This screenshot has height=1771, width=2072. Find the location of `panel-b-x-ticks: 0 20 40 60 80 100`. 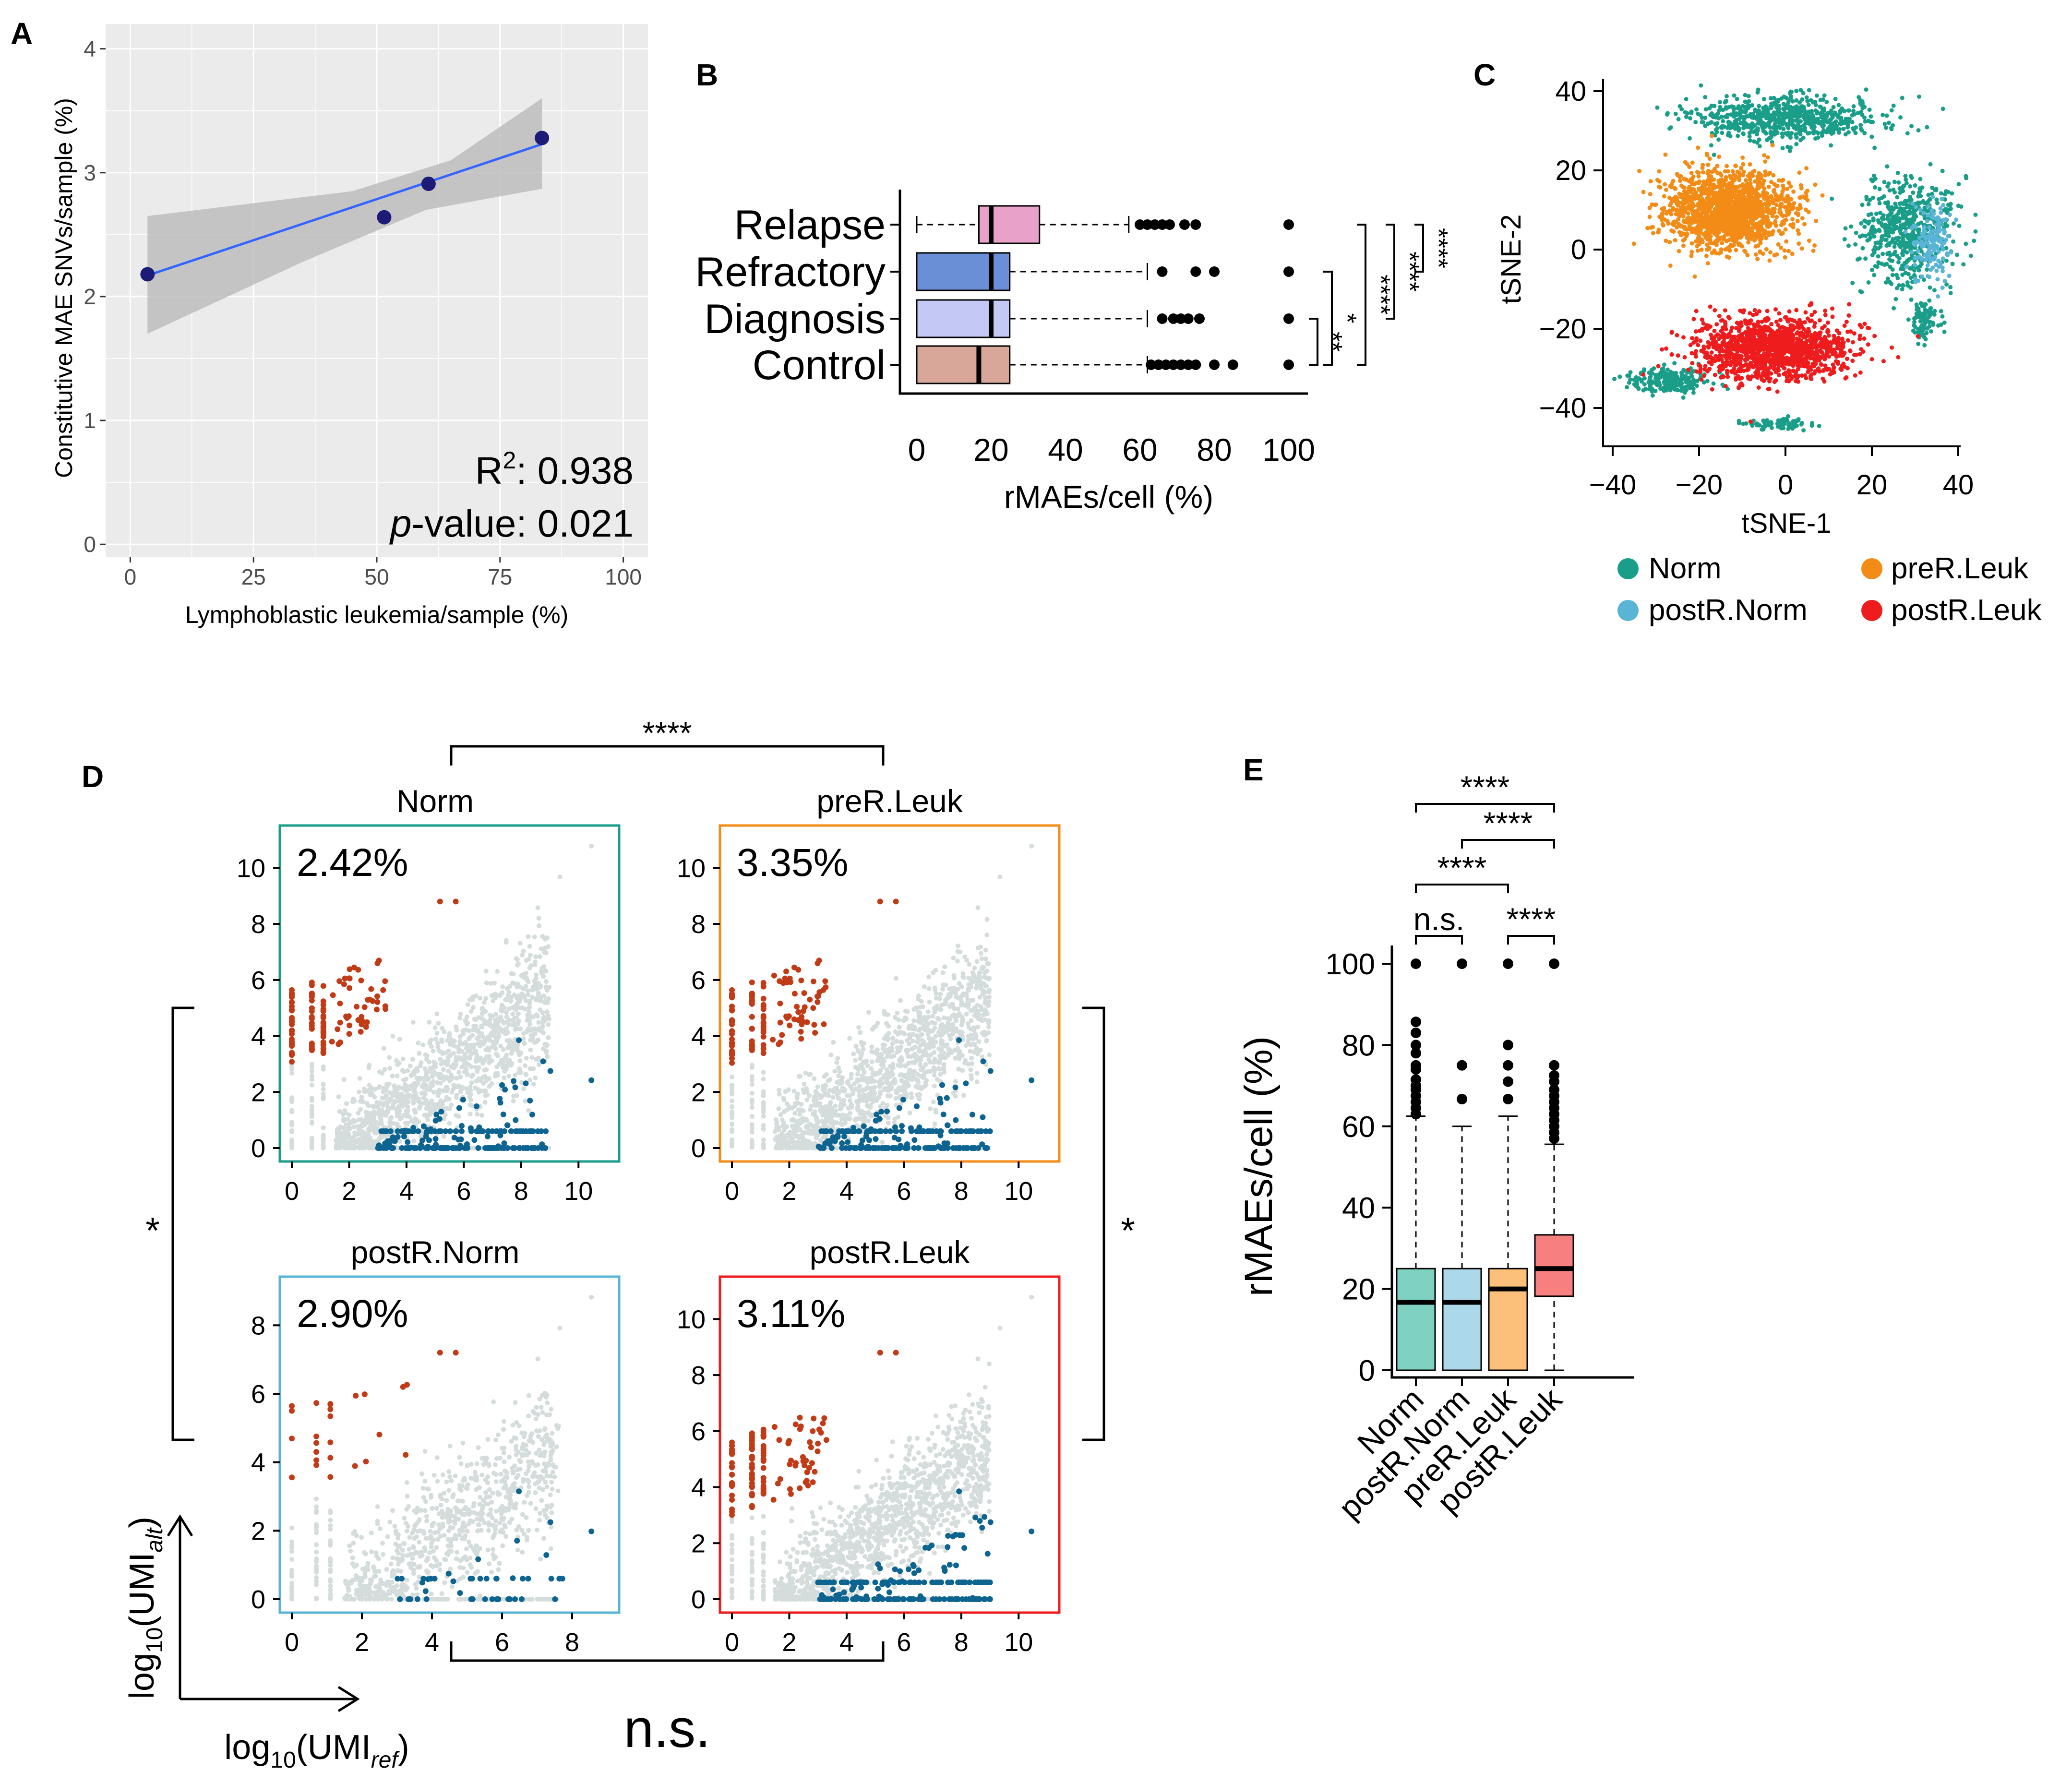

panel-b-x-ticks: 0 20 40 60 80 100 is located at coordinates (1111, 449).